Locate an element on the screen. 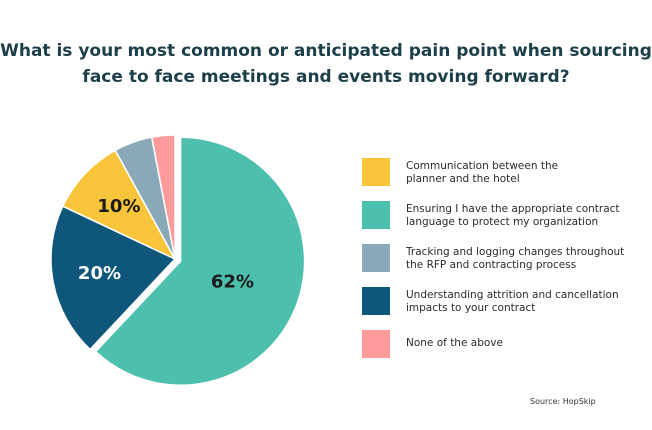  legend-label-line: impacts to your contract is located at coordinates (471, 308).